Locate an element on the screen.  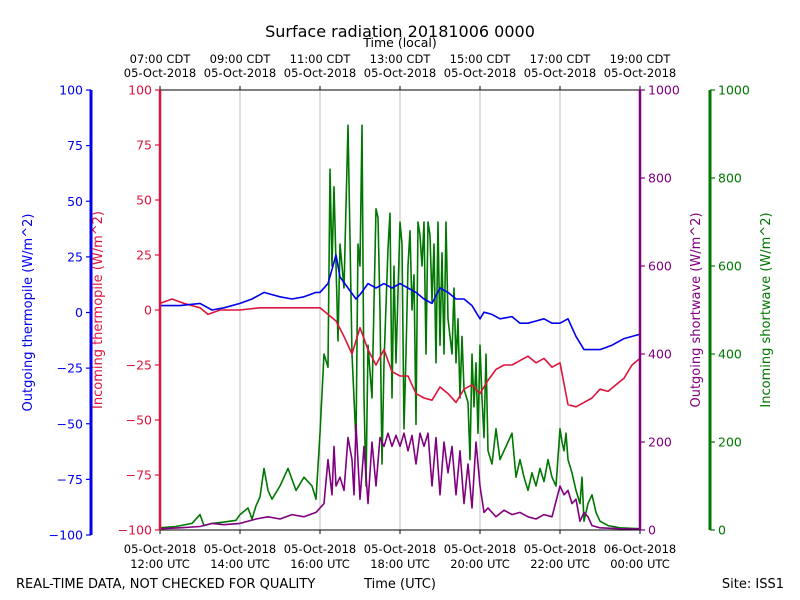
y-tick-label-outgoing-thermopile-2: −50 is located at coordinates (70, 423).